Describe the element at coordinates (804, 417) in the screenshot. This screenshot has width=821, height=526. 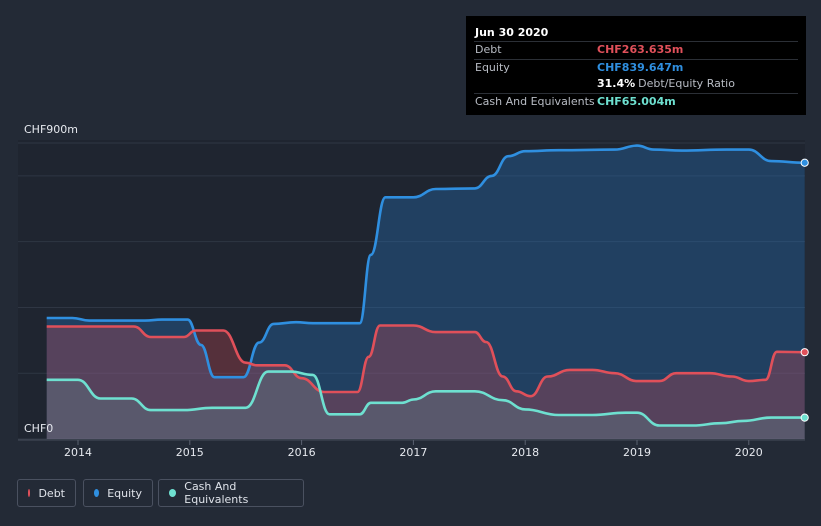
I see `cash-and-equivalents-endpoint` at that location.